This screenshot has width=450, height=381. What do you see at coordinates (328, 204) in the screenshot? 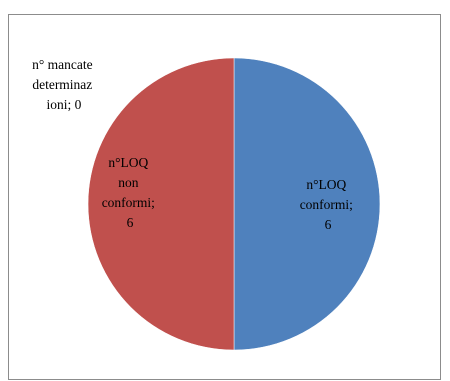
I see `label-loq-conformi: n°LOQ conformi; 6` at bounding box center [328, 204].